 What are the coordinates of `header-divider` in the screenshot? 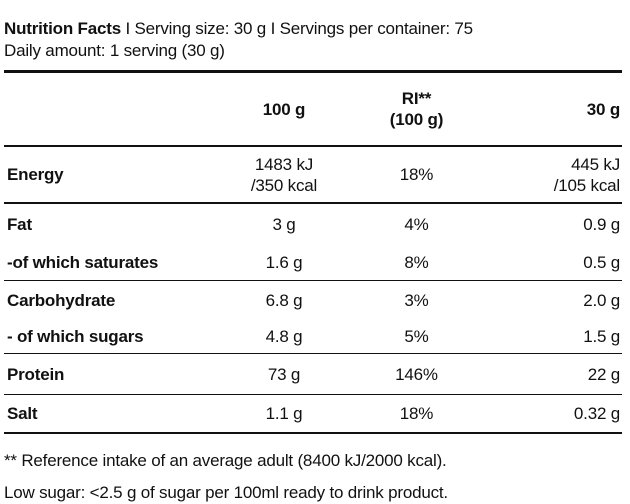 It's located at (313, 71).